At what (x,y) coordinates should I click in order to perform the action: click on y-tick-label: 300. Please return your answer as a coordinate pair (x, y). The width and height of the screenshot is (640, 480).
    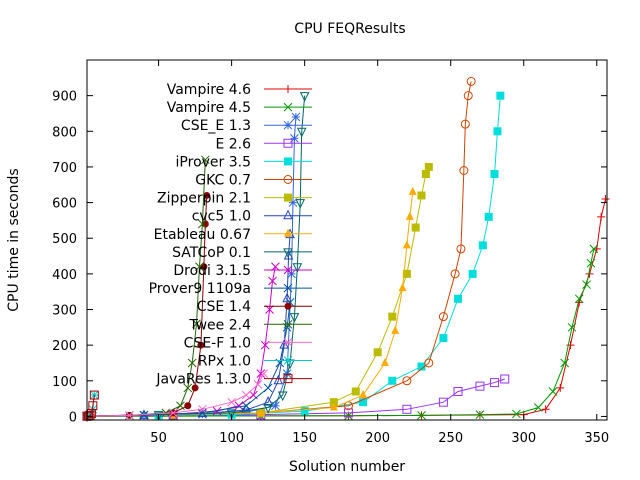
    Looking at the image, I should click on (64, 311).